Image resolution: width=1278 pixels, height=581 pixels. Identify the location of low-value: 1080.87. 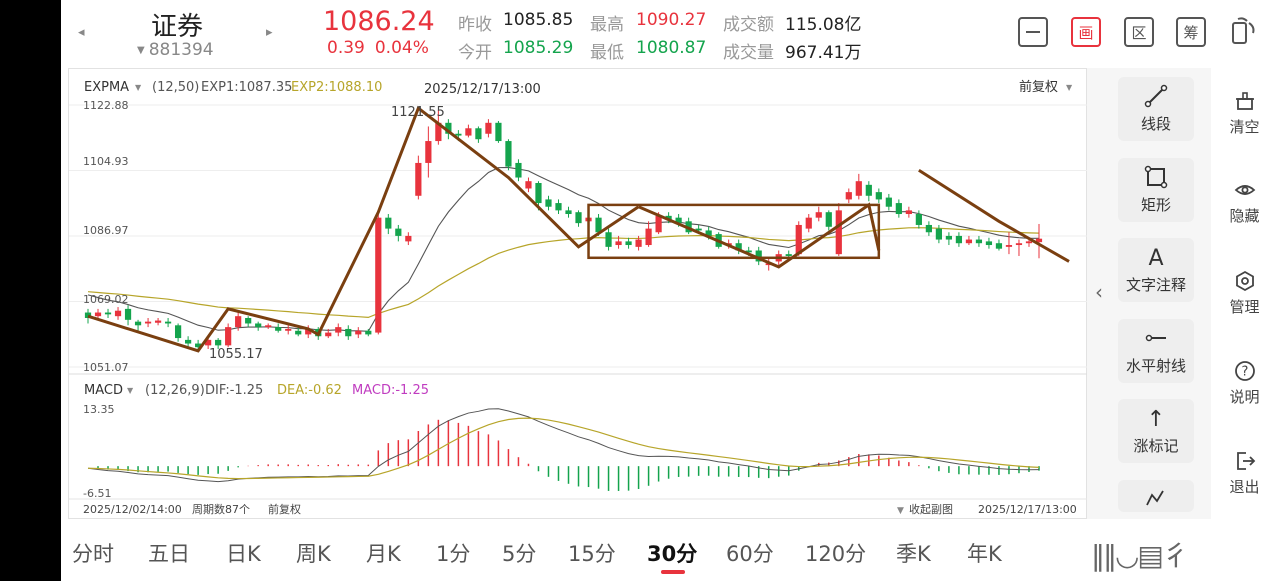
(671, 48).